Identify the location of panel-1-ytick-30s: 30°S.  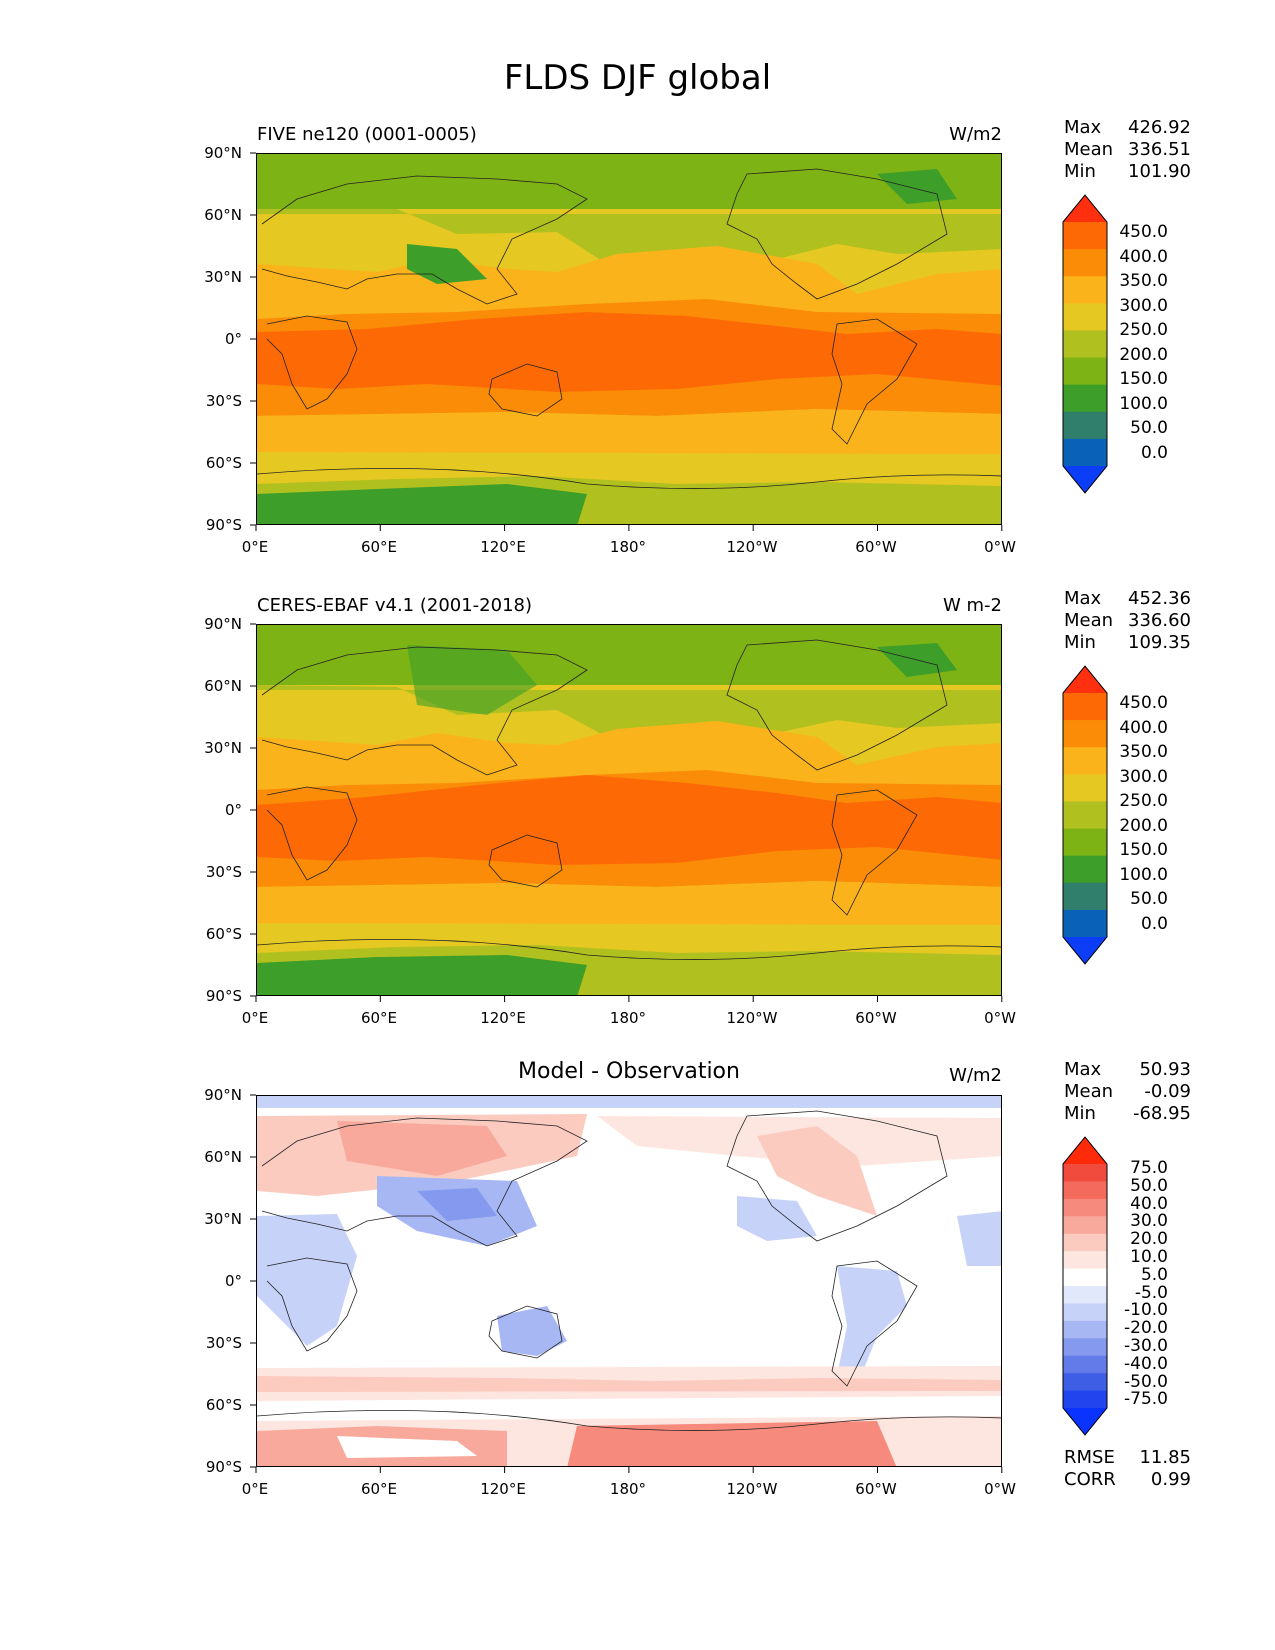
(223, 401).